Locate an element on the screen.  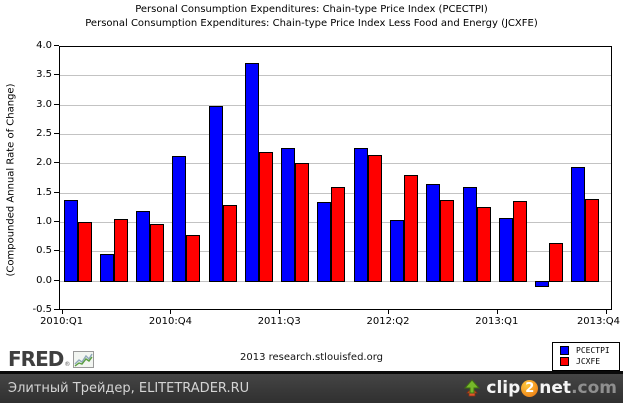
legend-entry-pcectpi: PCECTPI is located at coordinates (586, 350).